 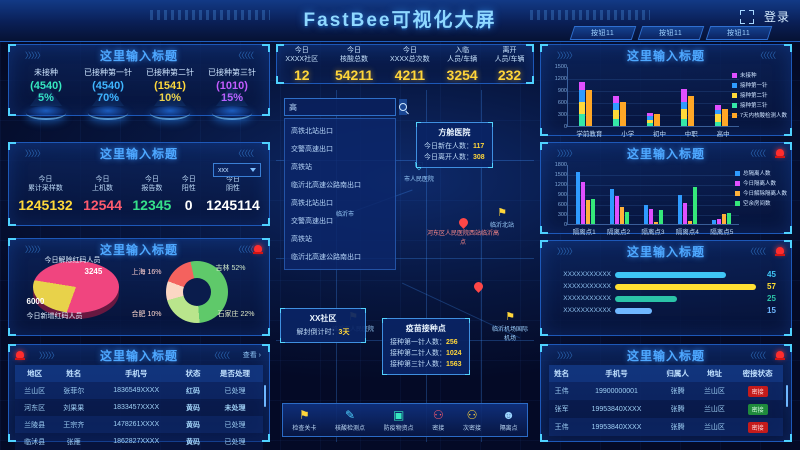 I want to click on map-marker-city: 临沂市, so click(x=345, y=213).